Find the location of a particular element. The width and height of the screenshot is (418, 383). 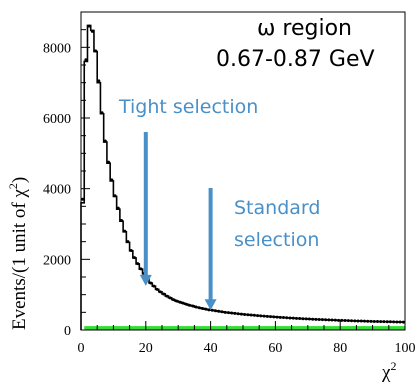

annotation-arrow-head is located at coordinates (145, 280).